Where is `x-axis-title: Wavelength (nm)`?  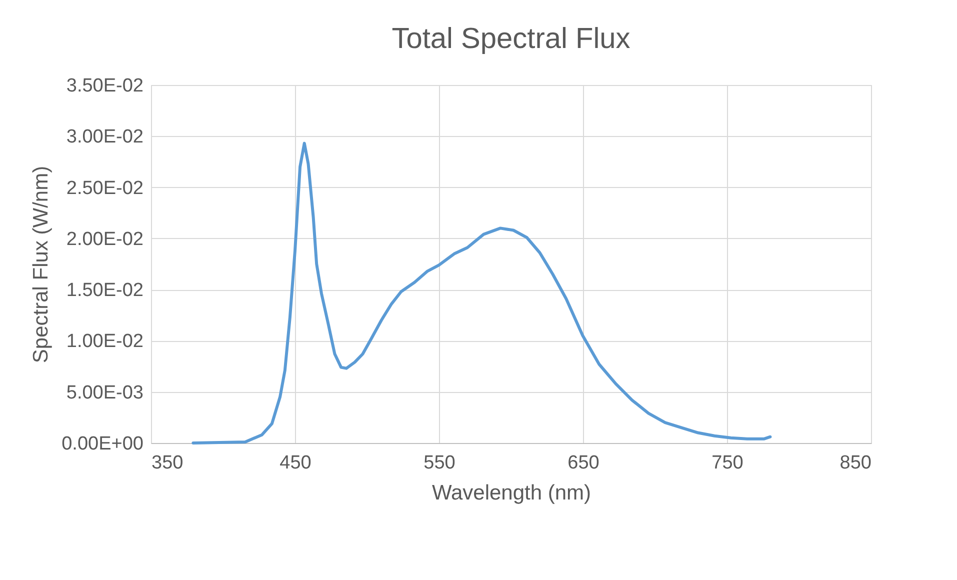 x-axis-title: Wavelength (nm) is located at coordinates (512, 493).